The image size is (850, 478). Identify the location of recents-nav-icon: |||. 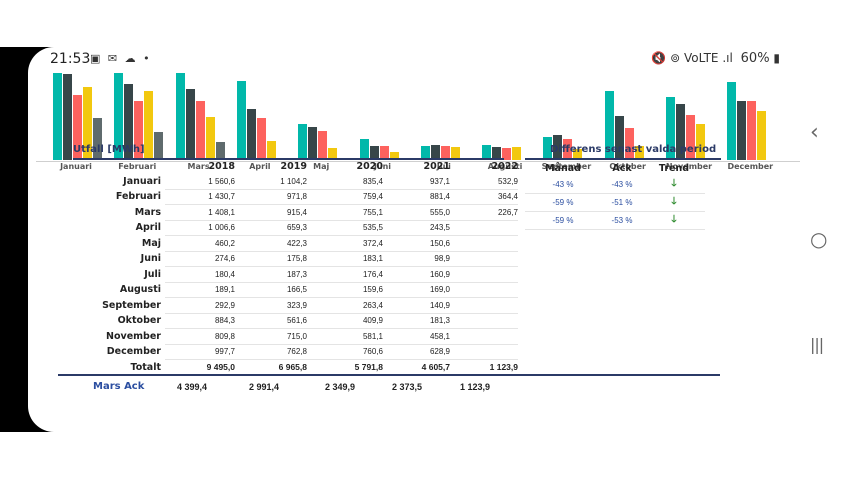
(817, 344).